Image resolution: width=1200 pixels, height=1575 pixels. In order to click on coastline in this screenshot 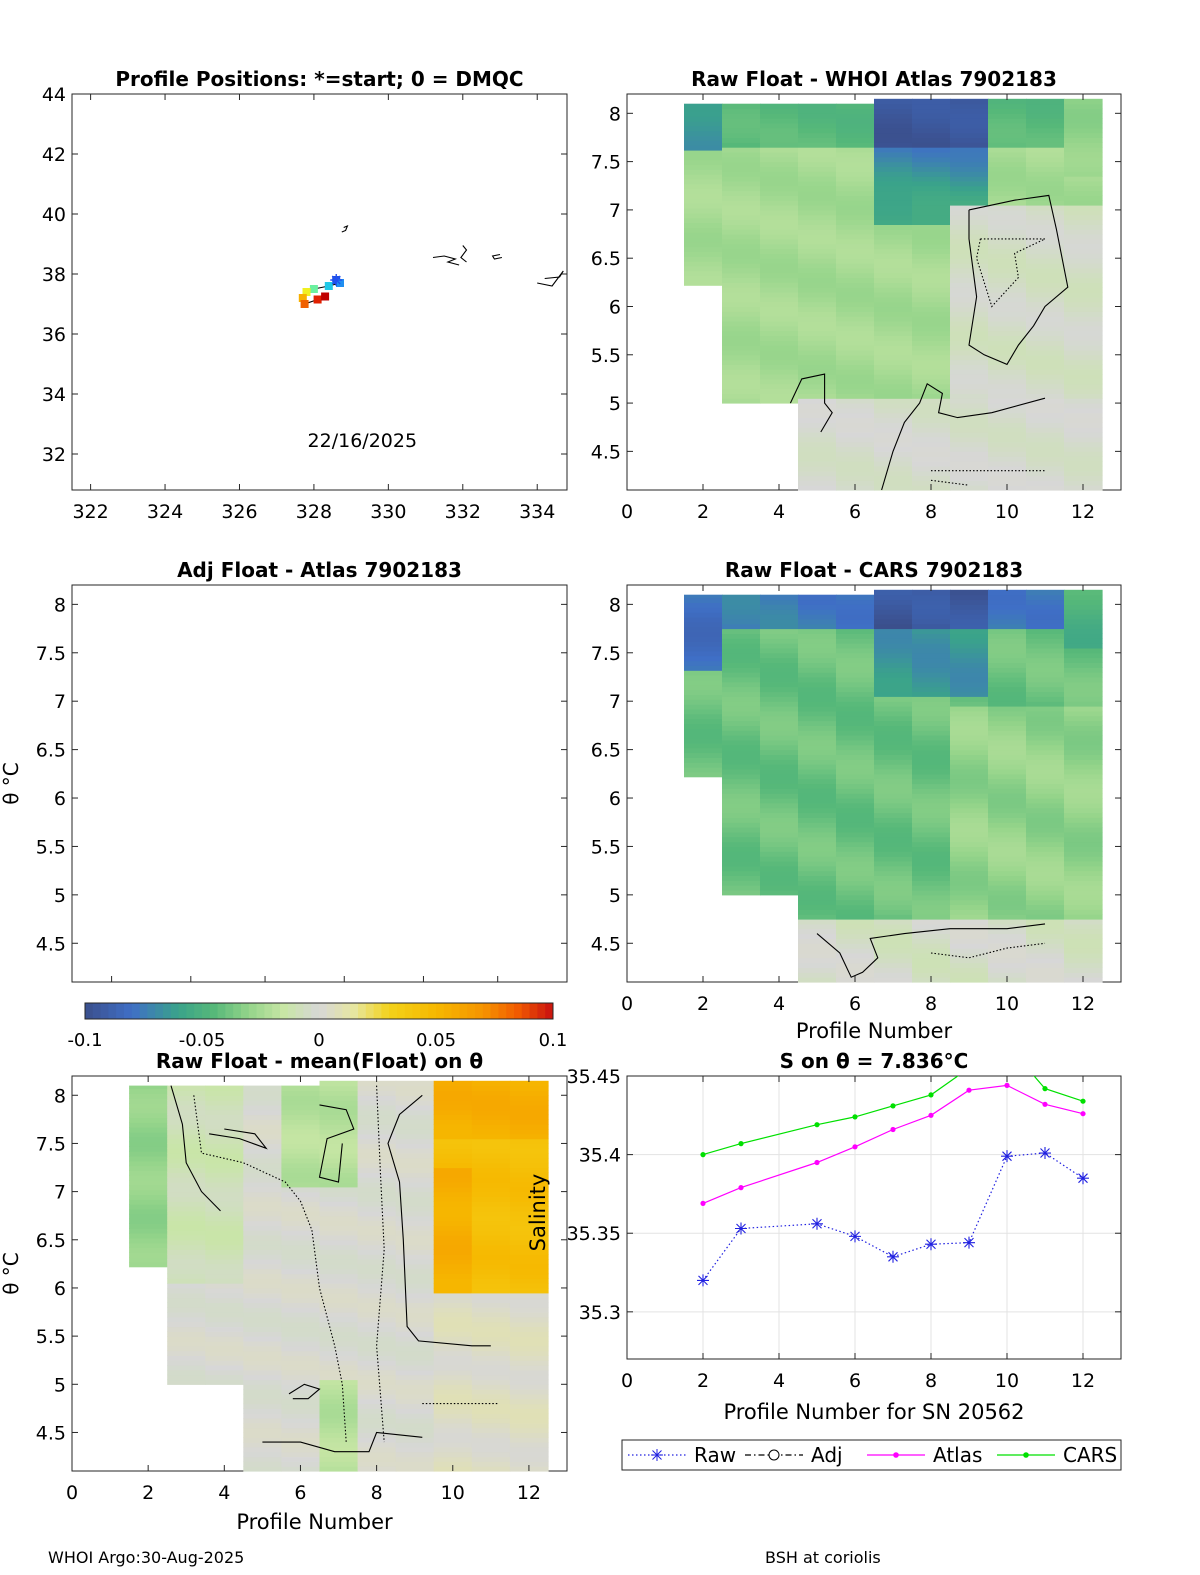, I will do `click(464, 254)`.